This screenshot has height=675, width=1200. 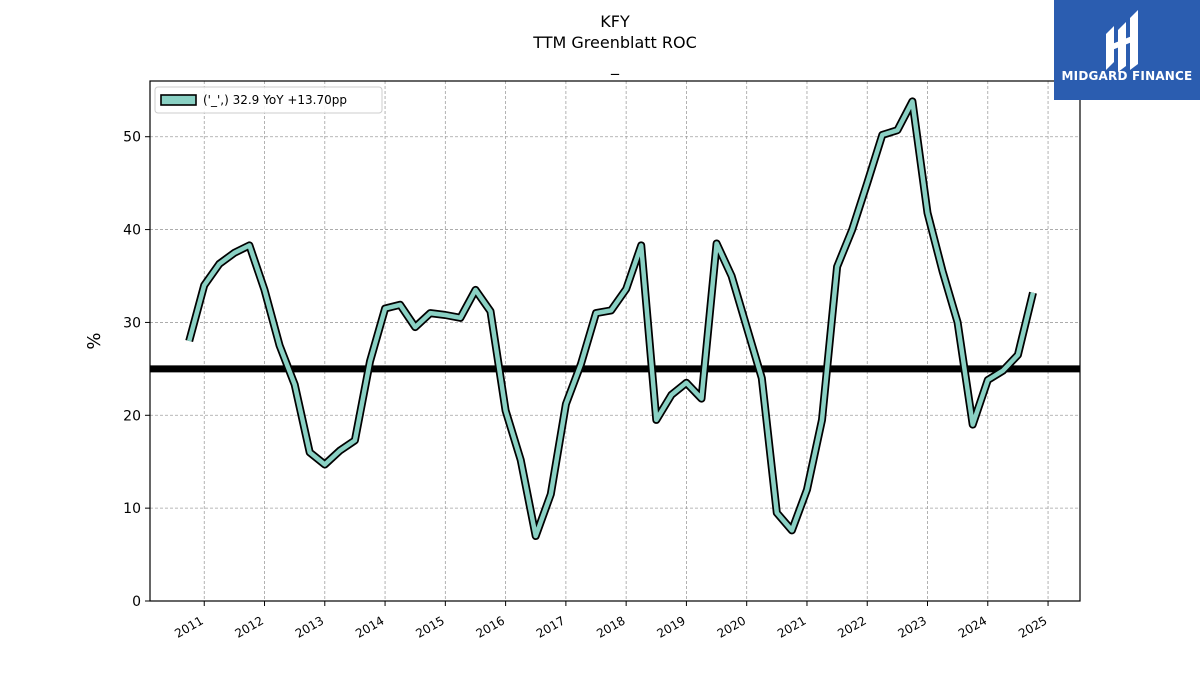 What do you see at coordinates (1122, 41) in the screenshot?
I see `brand-mark-icon` at bounding box center [1122, 41].